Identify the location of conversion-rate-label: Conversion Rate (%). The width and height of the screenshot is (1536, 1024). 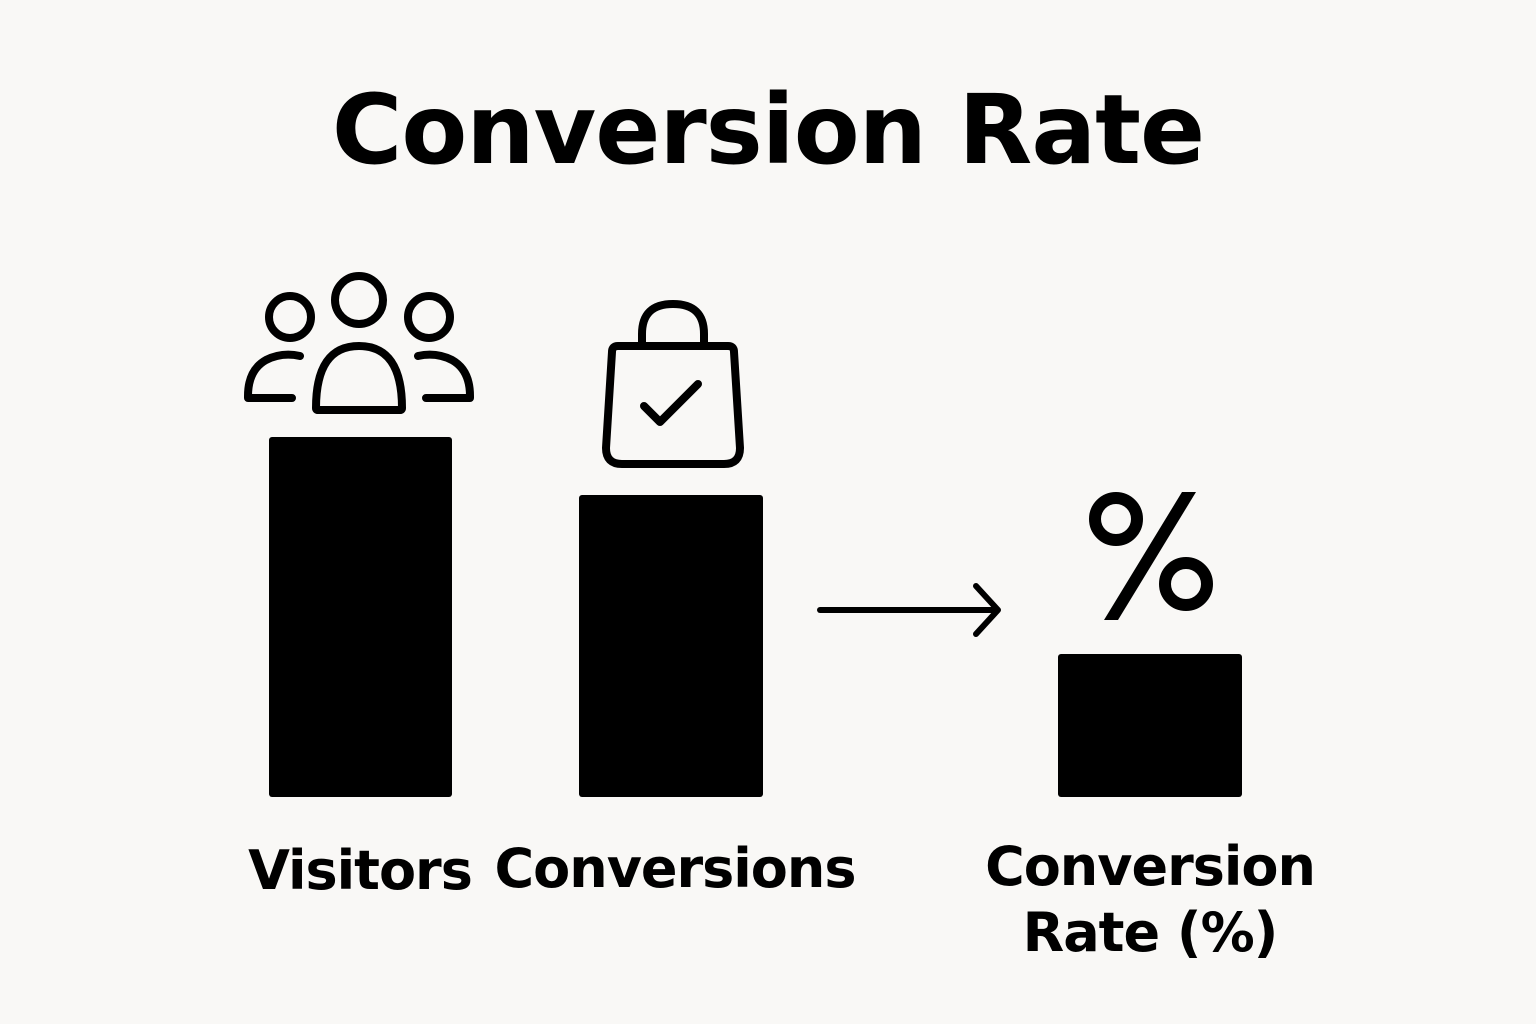
(1150, 900).